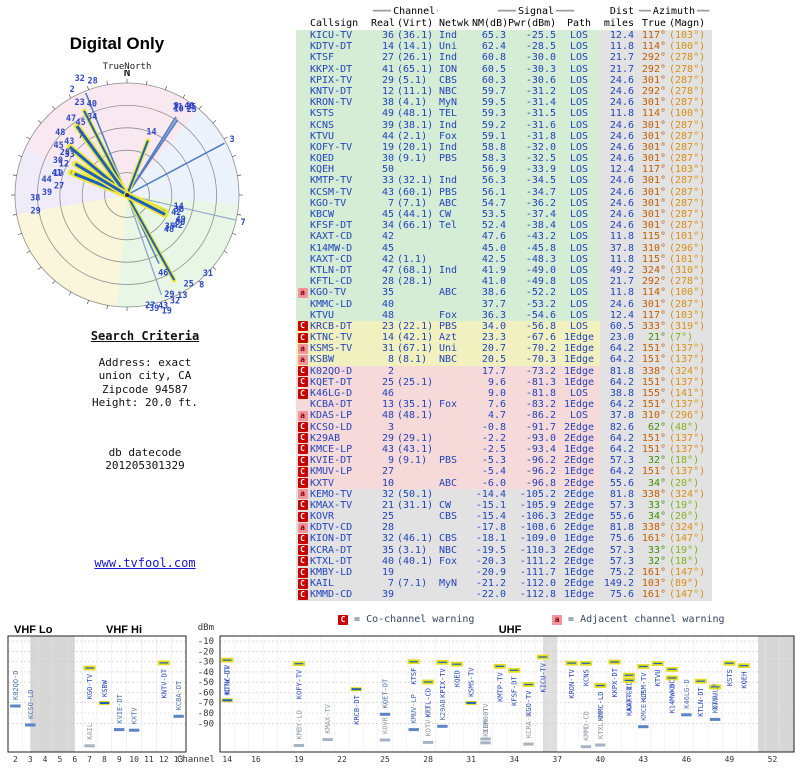  What do you see at coordinates (618, 80) in the screenshot?
I see `cell-dist-miles: 24.6` at bounding box center [618, 80].